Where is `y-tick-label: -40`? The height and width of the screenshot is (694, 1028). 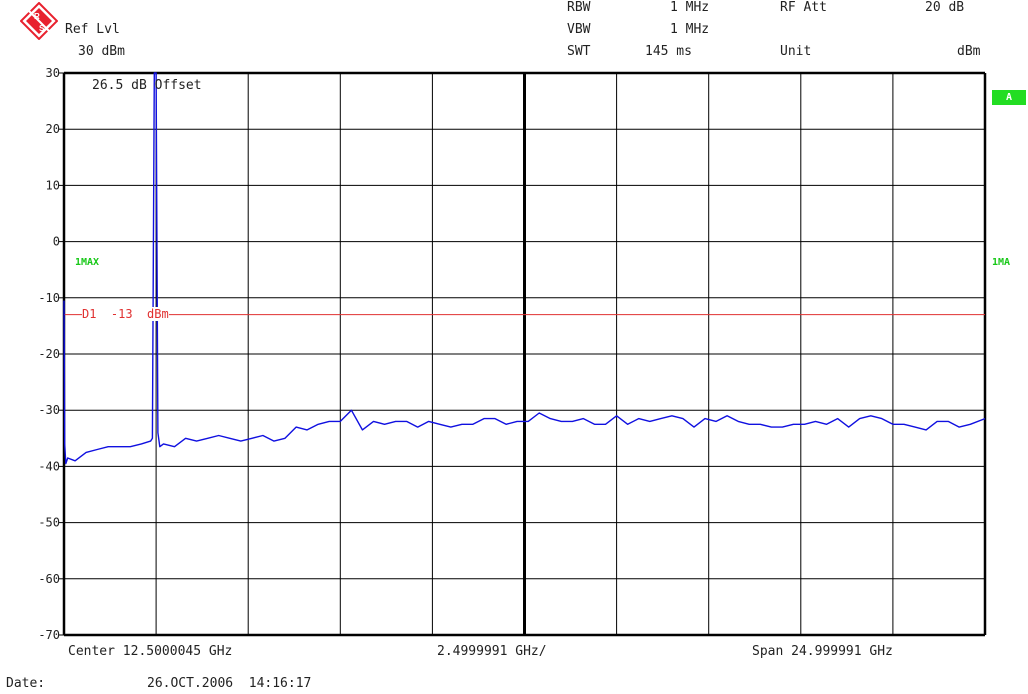
y-tick-label: -40 is located at coordinates (49, 466).